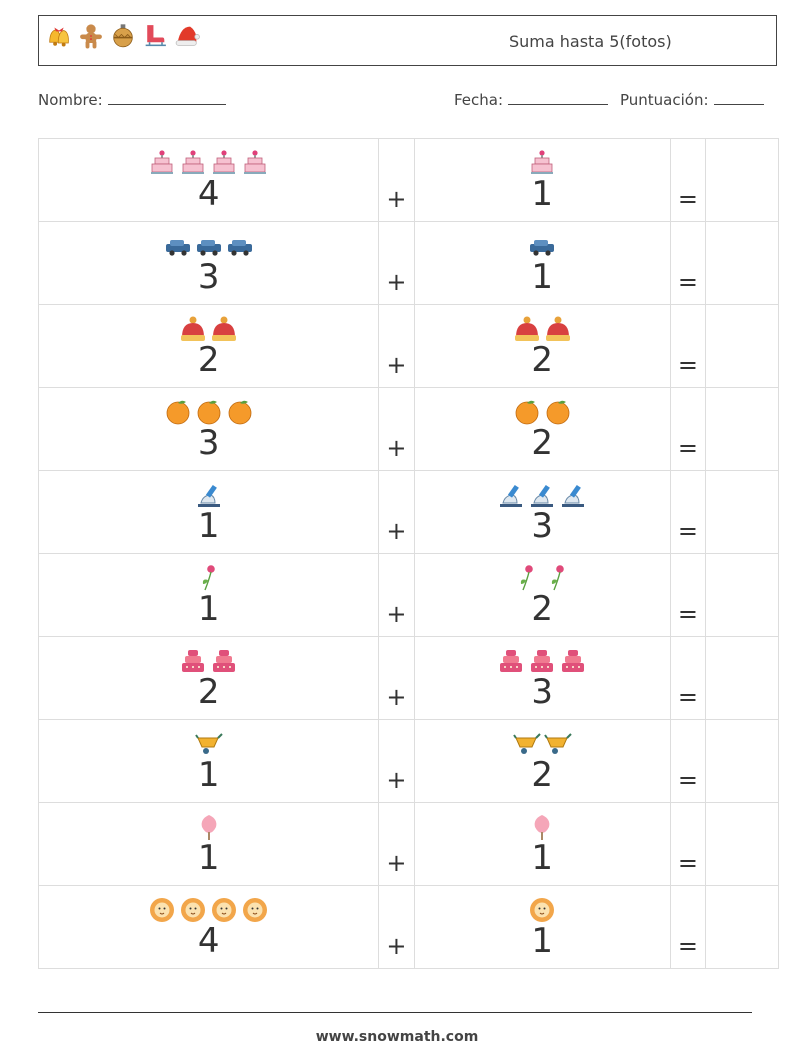 This screenshot has height=1053, width=794. Describe the element at coordinates (155, 36) in the screenshot. I see `ice-skate-icon` at that location.